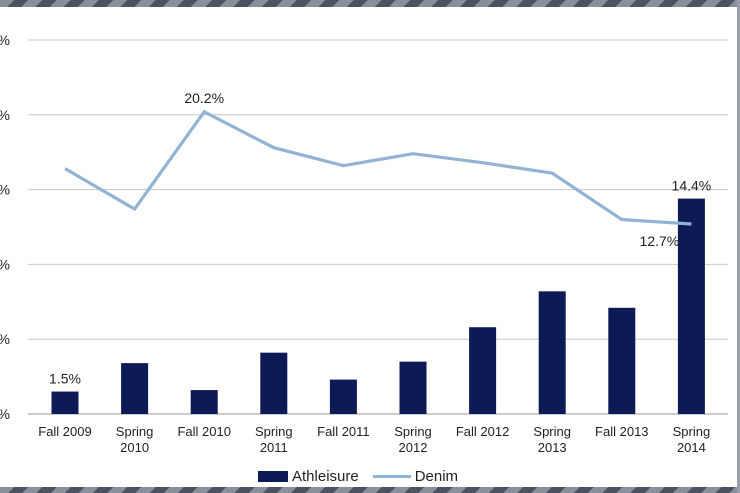  I want to click on x-tick-label: Fall 2009, so click(64, 431).